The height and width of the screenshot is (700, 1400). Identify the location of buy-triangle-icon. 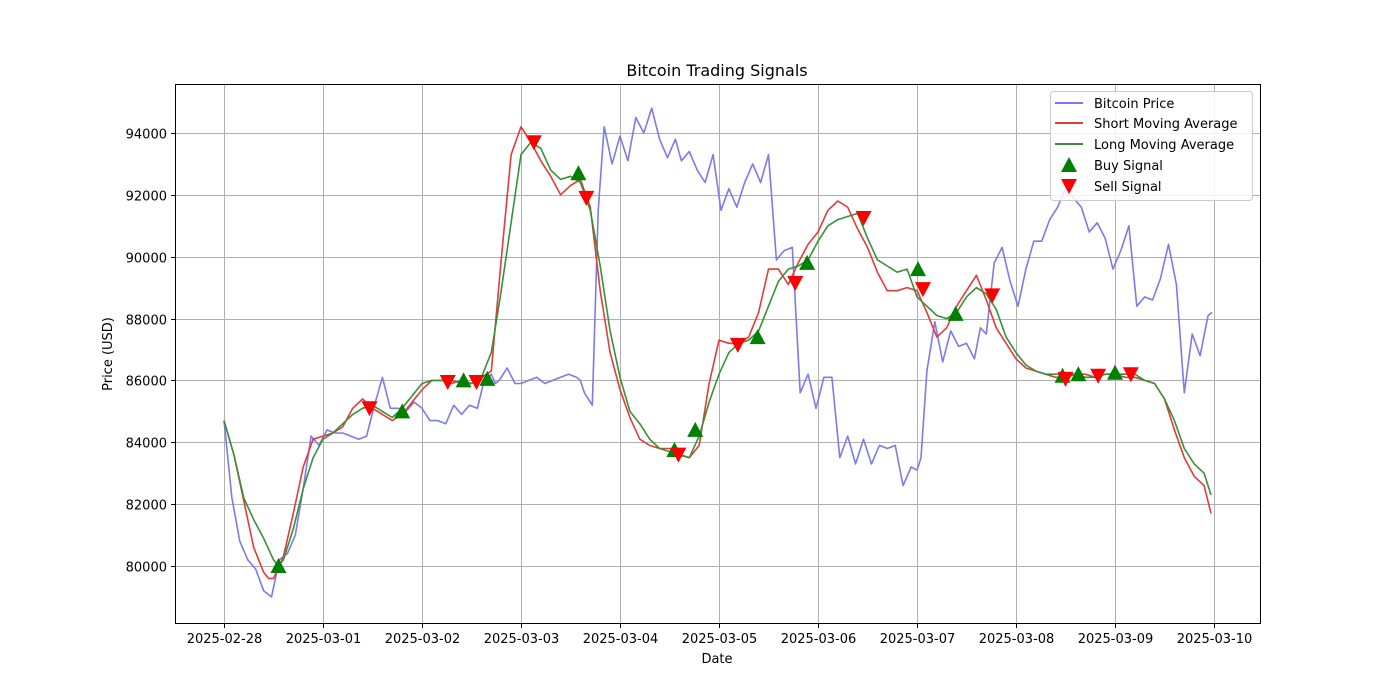
(1069, 164).